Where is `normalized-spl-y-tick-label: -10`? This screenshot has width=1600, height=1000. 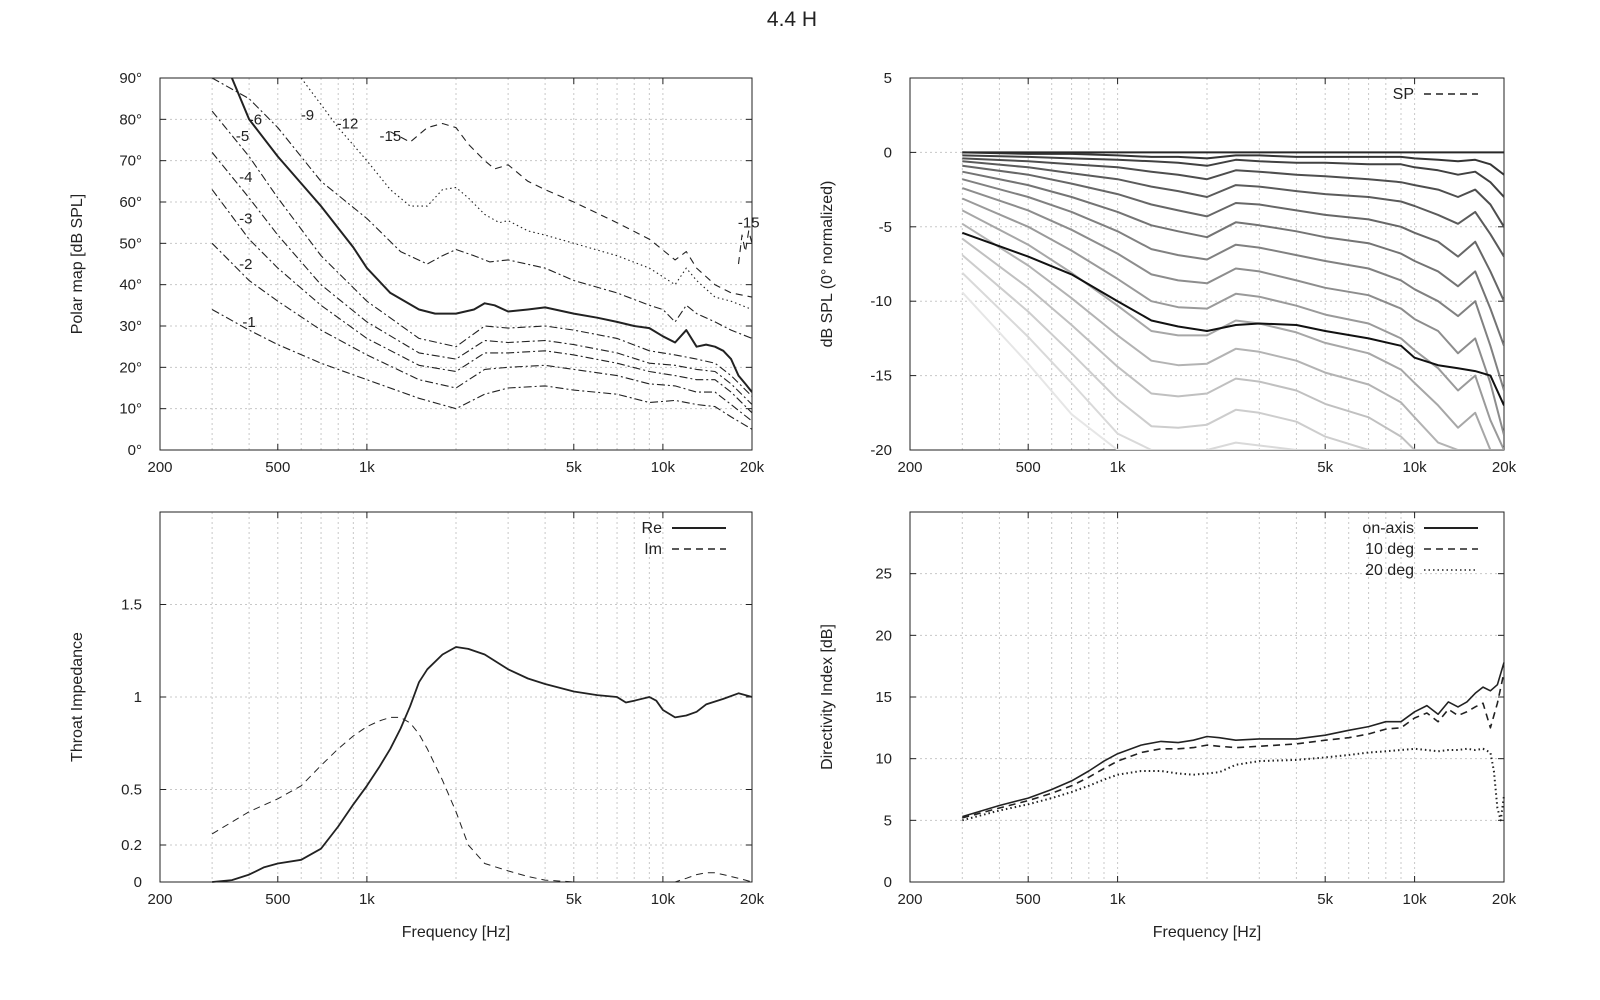
normalized-spl-y-tick-label: -10 is located at coordinates (881, 301).